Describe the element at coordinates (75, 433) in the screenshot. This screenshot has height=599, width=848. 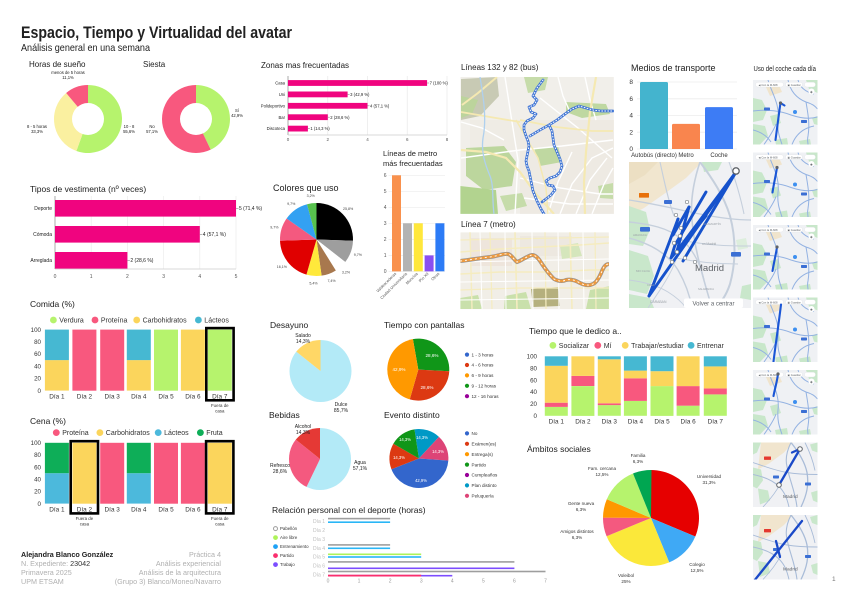
I see `svg-text: Proteína` at that location.